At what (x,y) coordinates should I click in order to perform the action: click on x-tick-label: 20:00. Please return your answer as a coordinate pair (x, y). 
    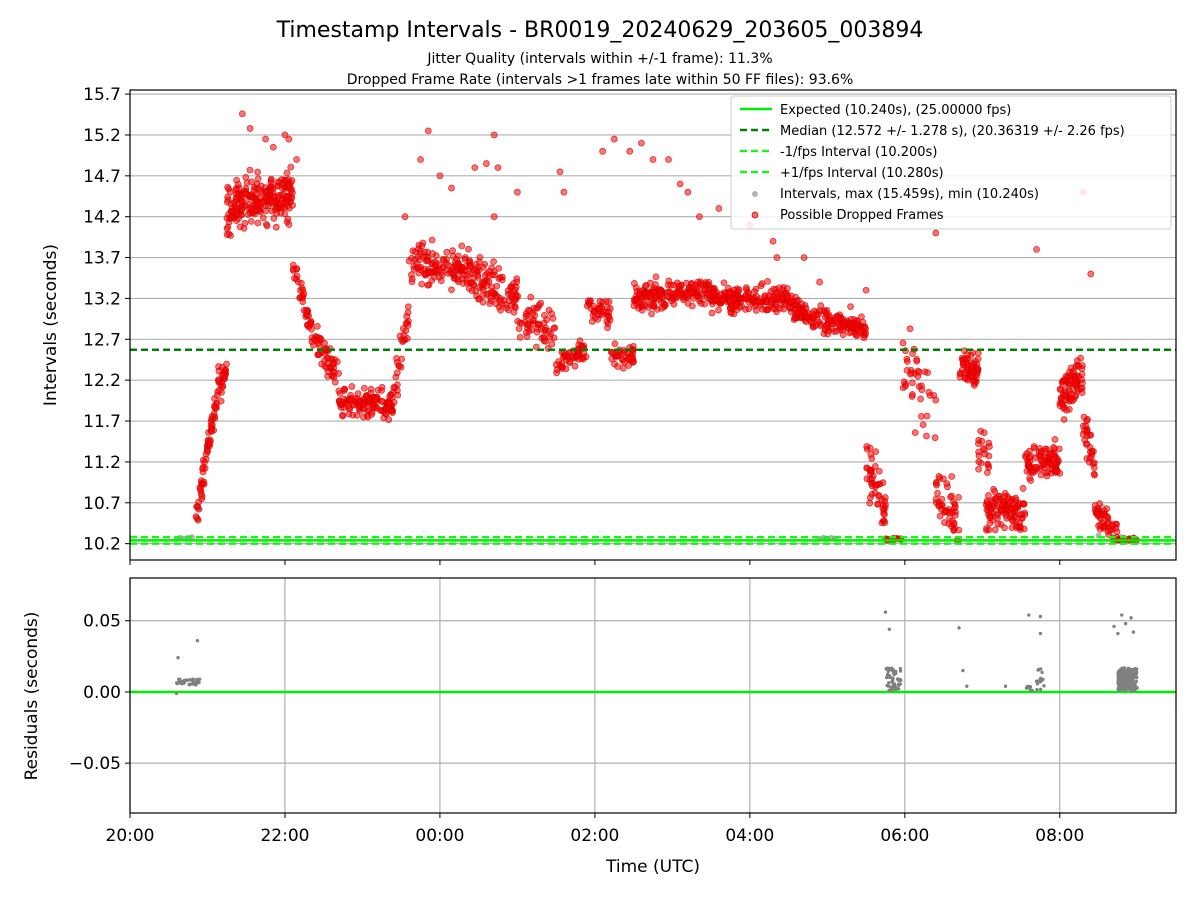
    Looking at the image, I should click on (130, 836).